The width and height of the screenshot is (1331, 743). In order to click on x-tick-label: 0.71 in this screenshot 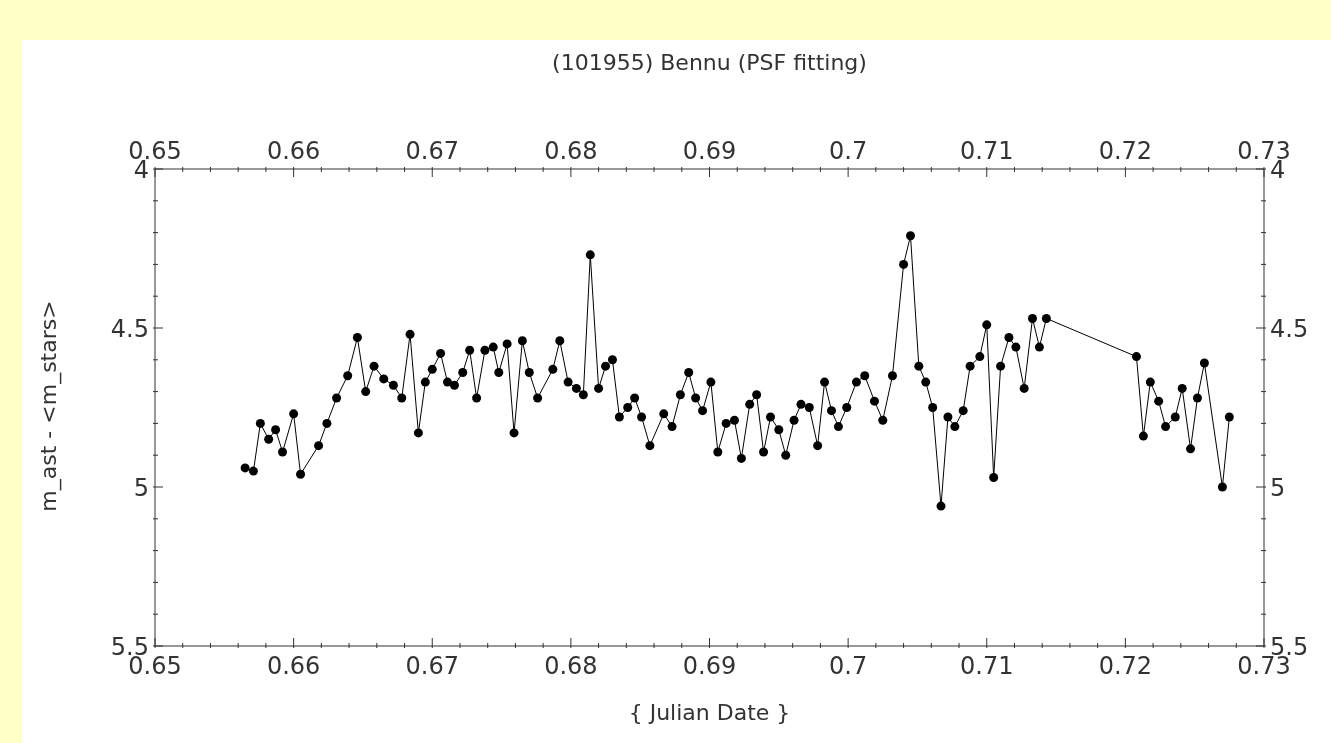, I will do `click(987, 151)`.